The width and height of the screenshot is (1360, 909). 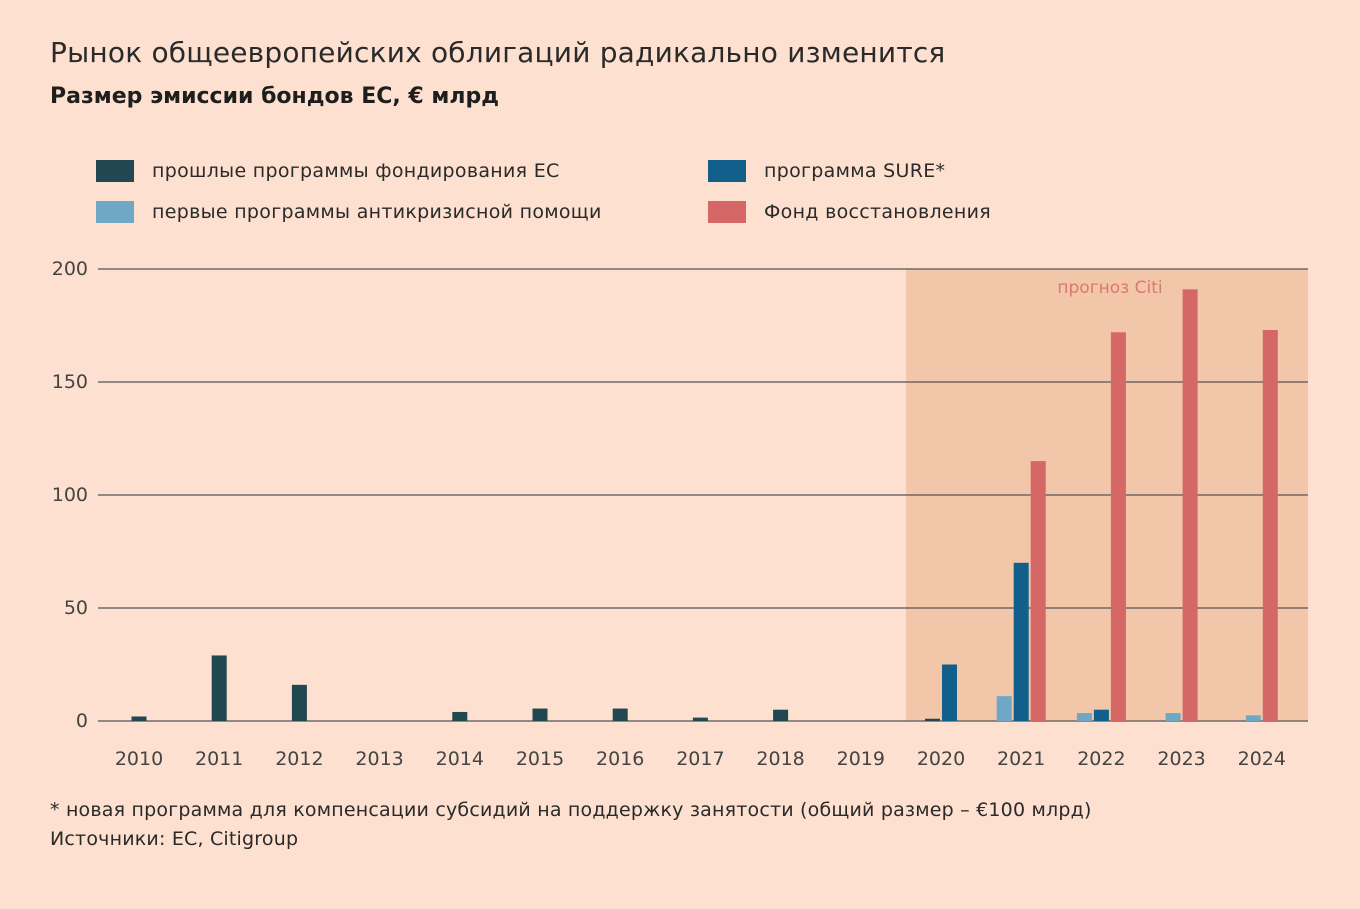 I want to click on legend-item-sure: программа SURE*, so click(x=826, y=171).